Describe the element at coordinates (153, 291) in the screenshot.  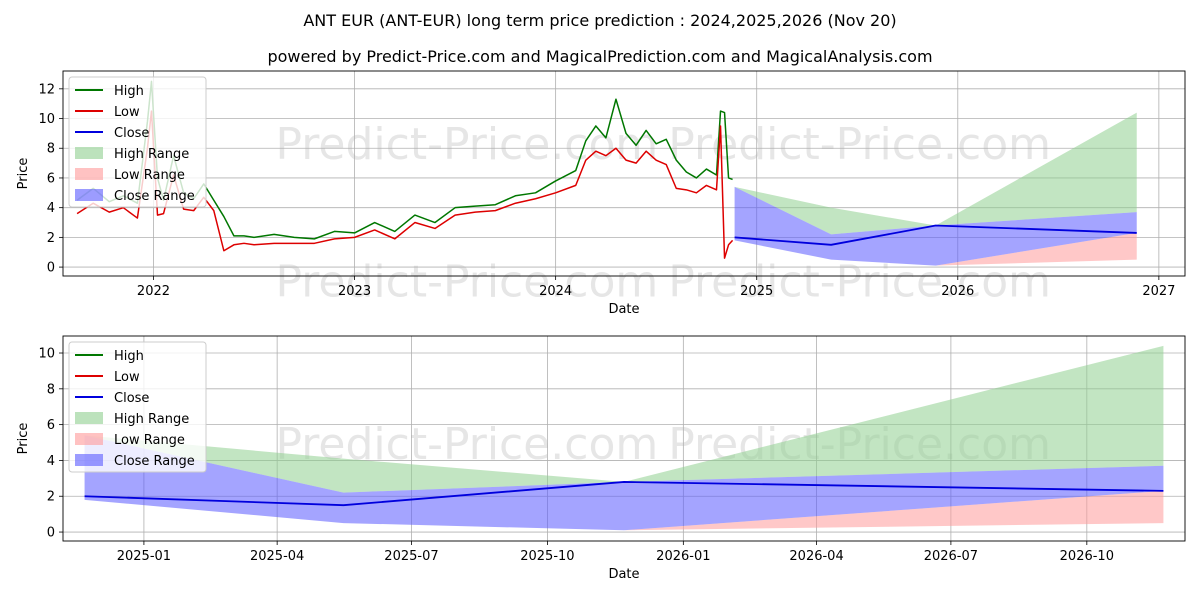
I see `x-tick-label: 2022` at that location.